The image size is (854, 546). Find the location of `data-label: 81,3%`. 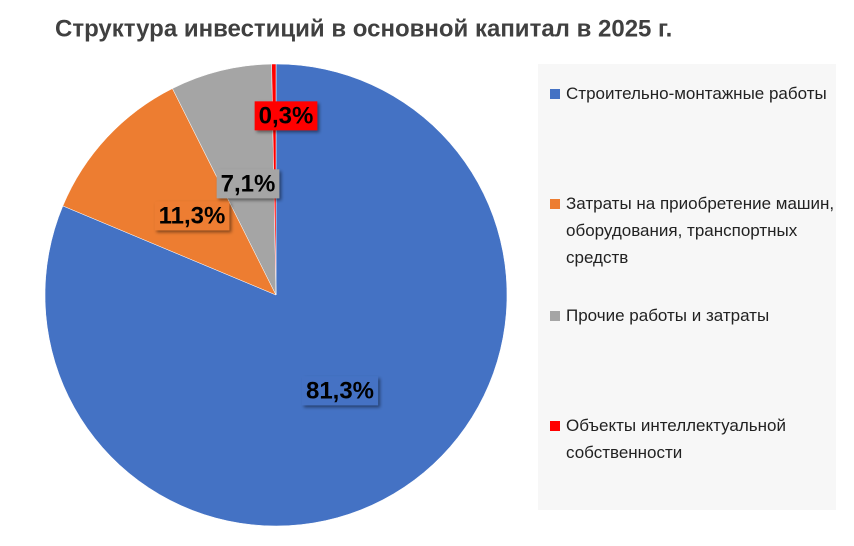

data-label: 81,3% is located at coordinates (340, 391).